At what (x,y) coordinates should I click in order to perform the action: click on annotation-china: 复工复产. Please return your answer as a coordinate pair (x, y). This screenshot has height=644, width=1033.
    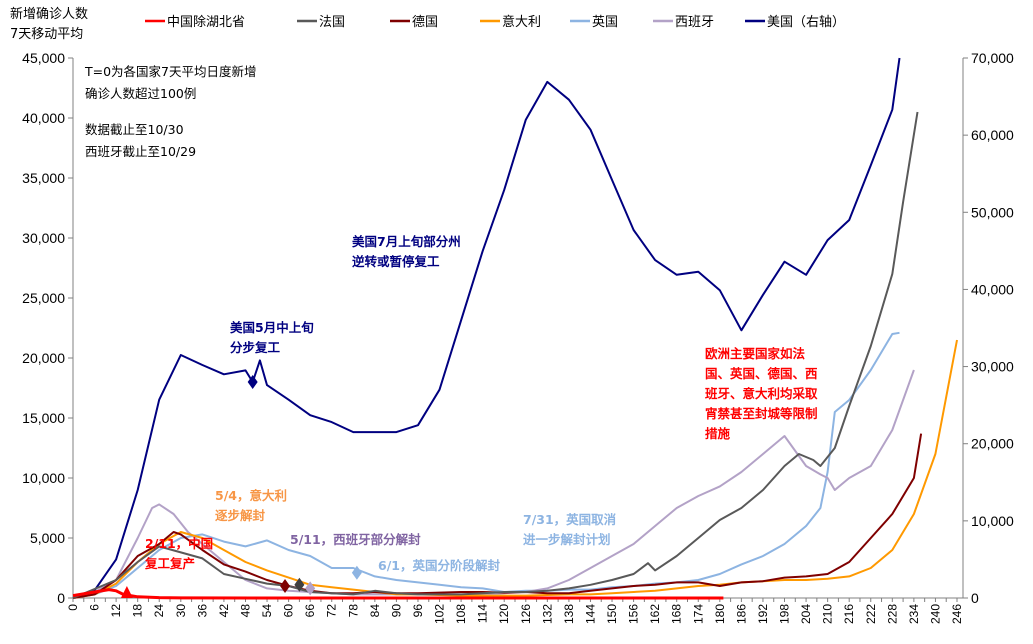
    Looking at the image, I should click on (169, 563).